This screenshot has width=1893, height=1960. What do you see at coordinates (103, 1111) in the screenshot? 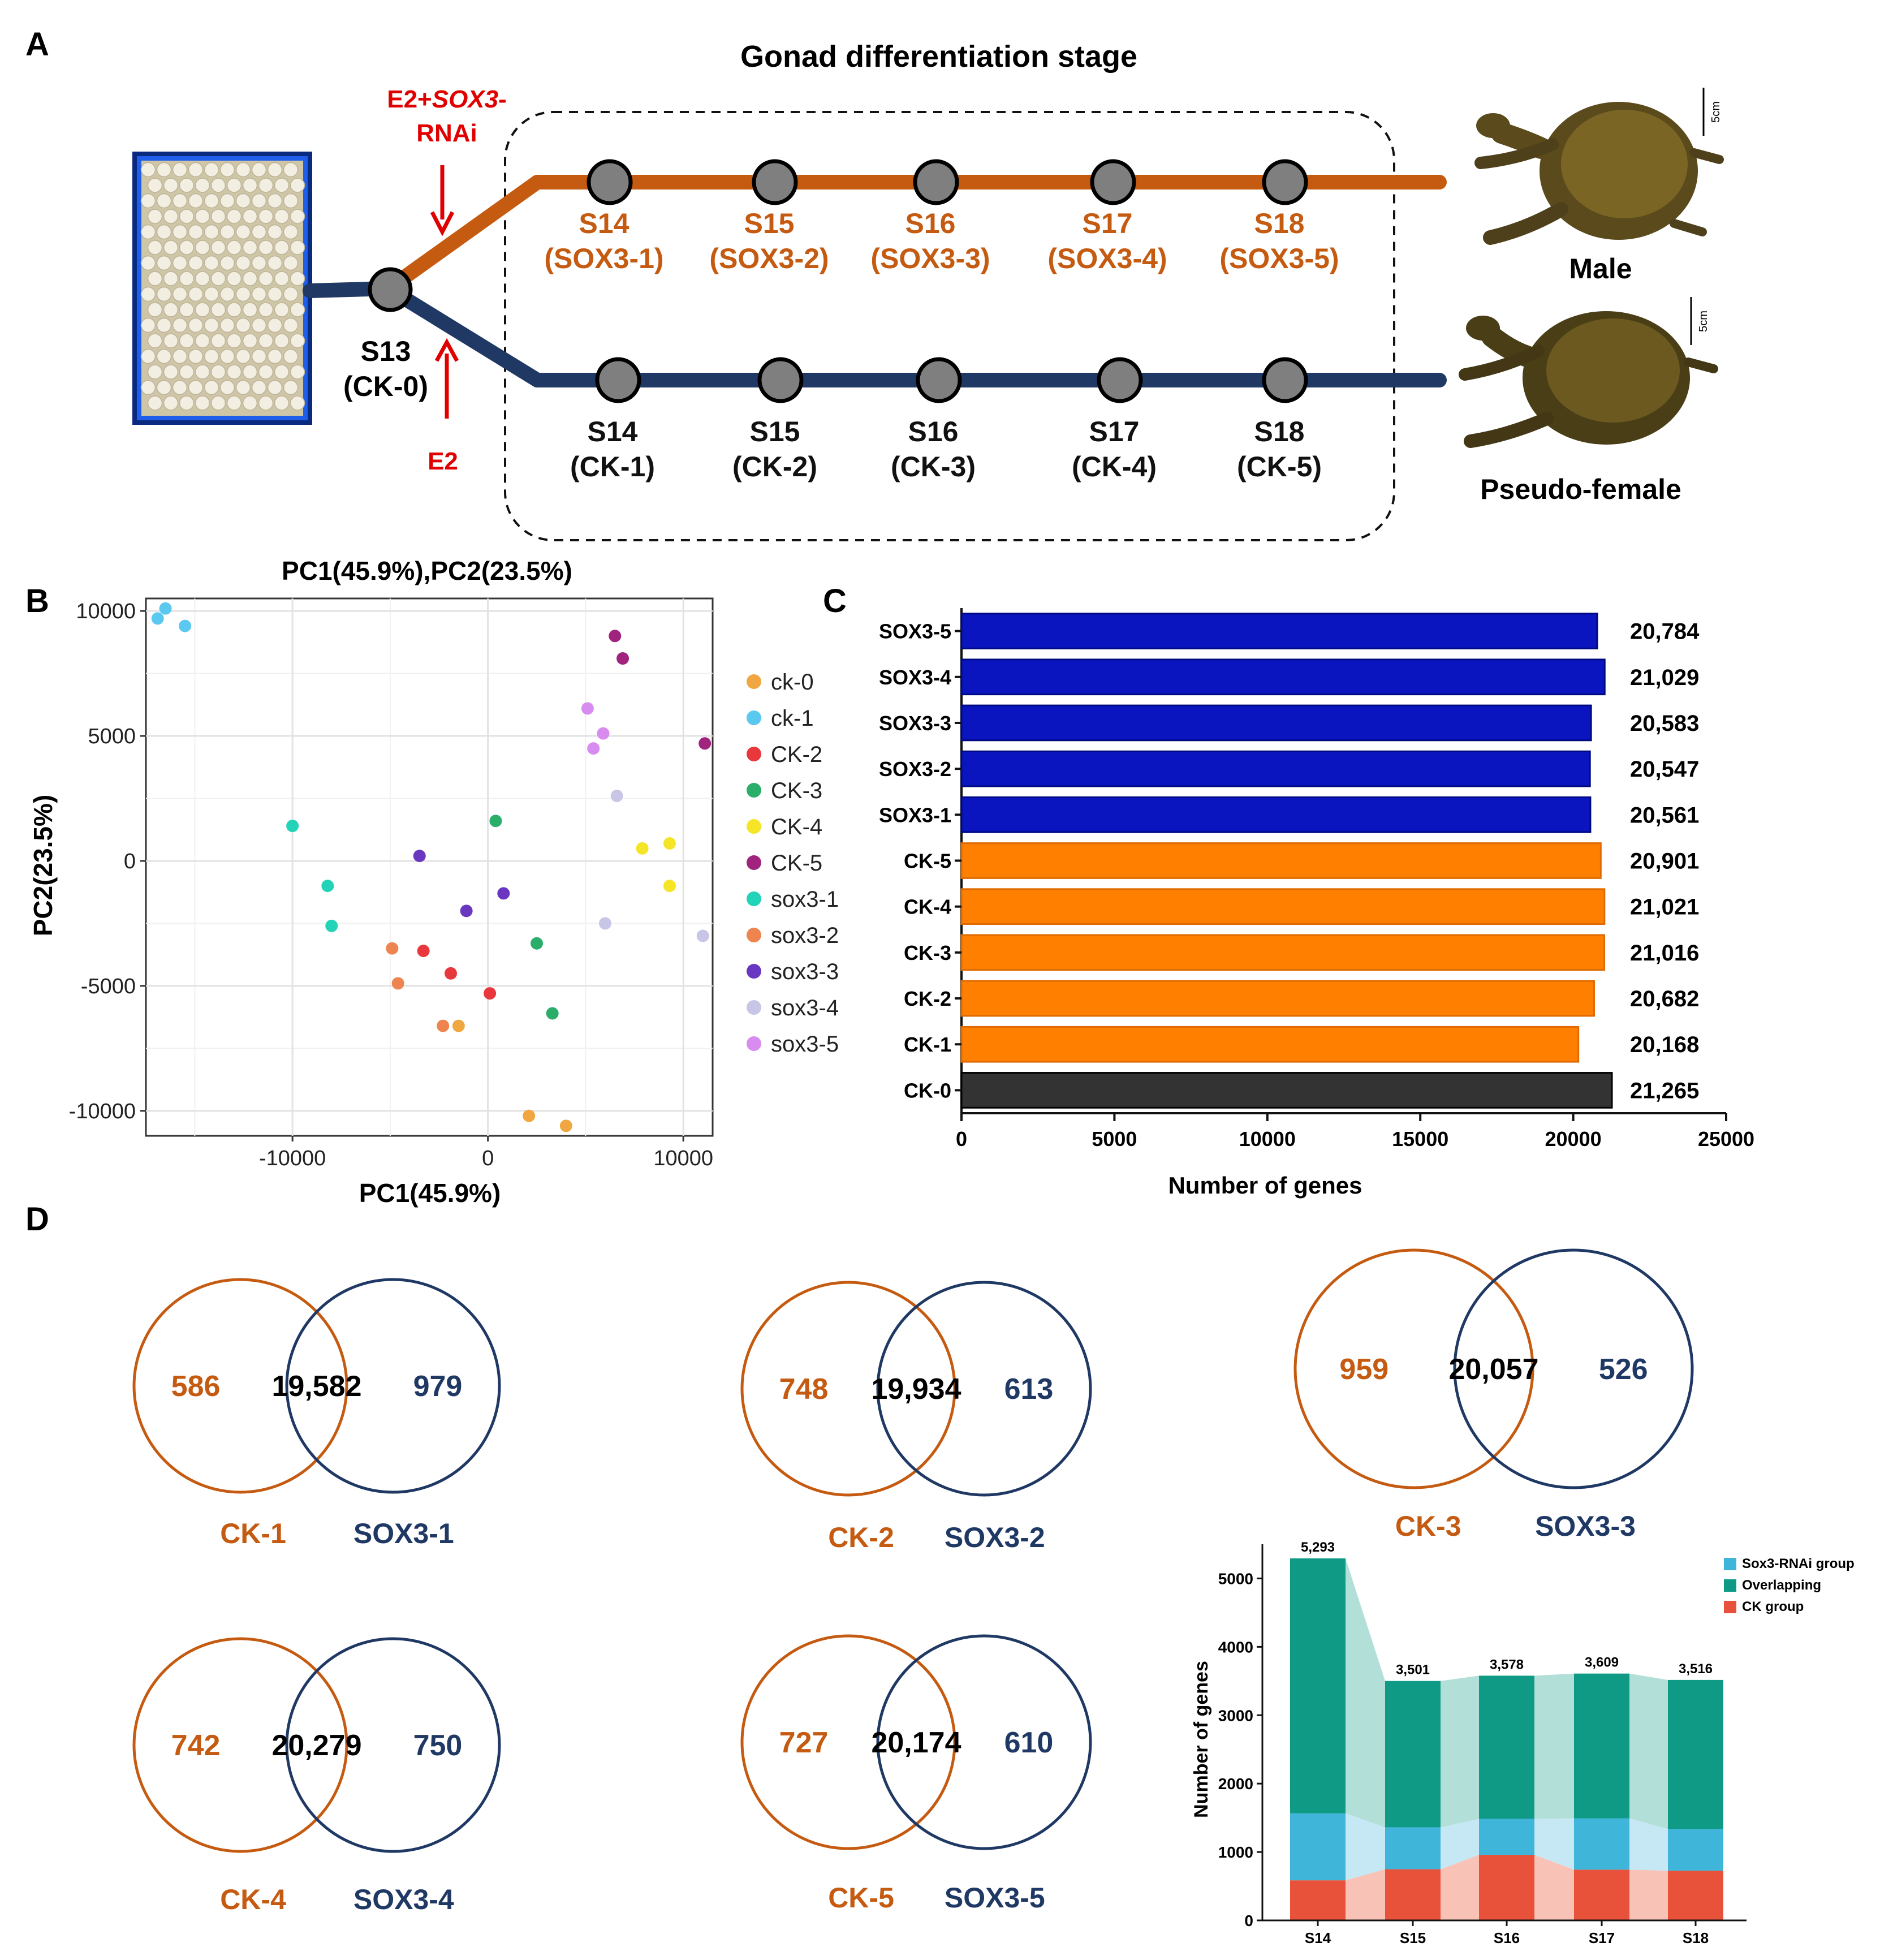
I see `pca-y-tick-label: -10000` at bounding box center [103, 1111].